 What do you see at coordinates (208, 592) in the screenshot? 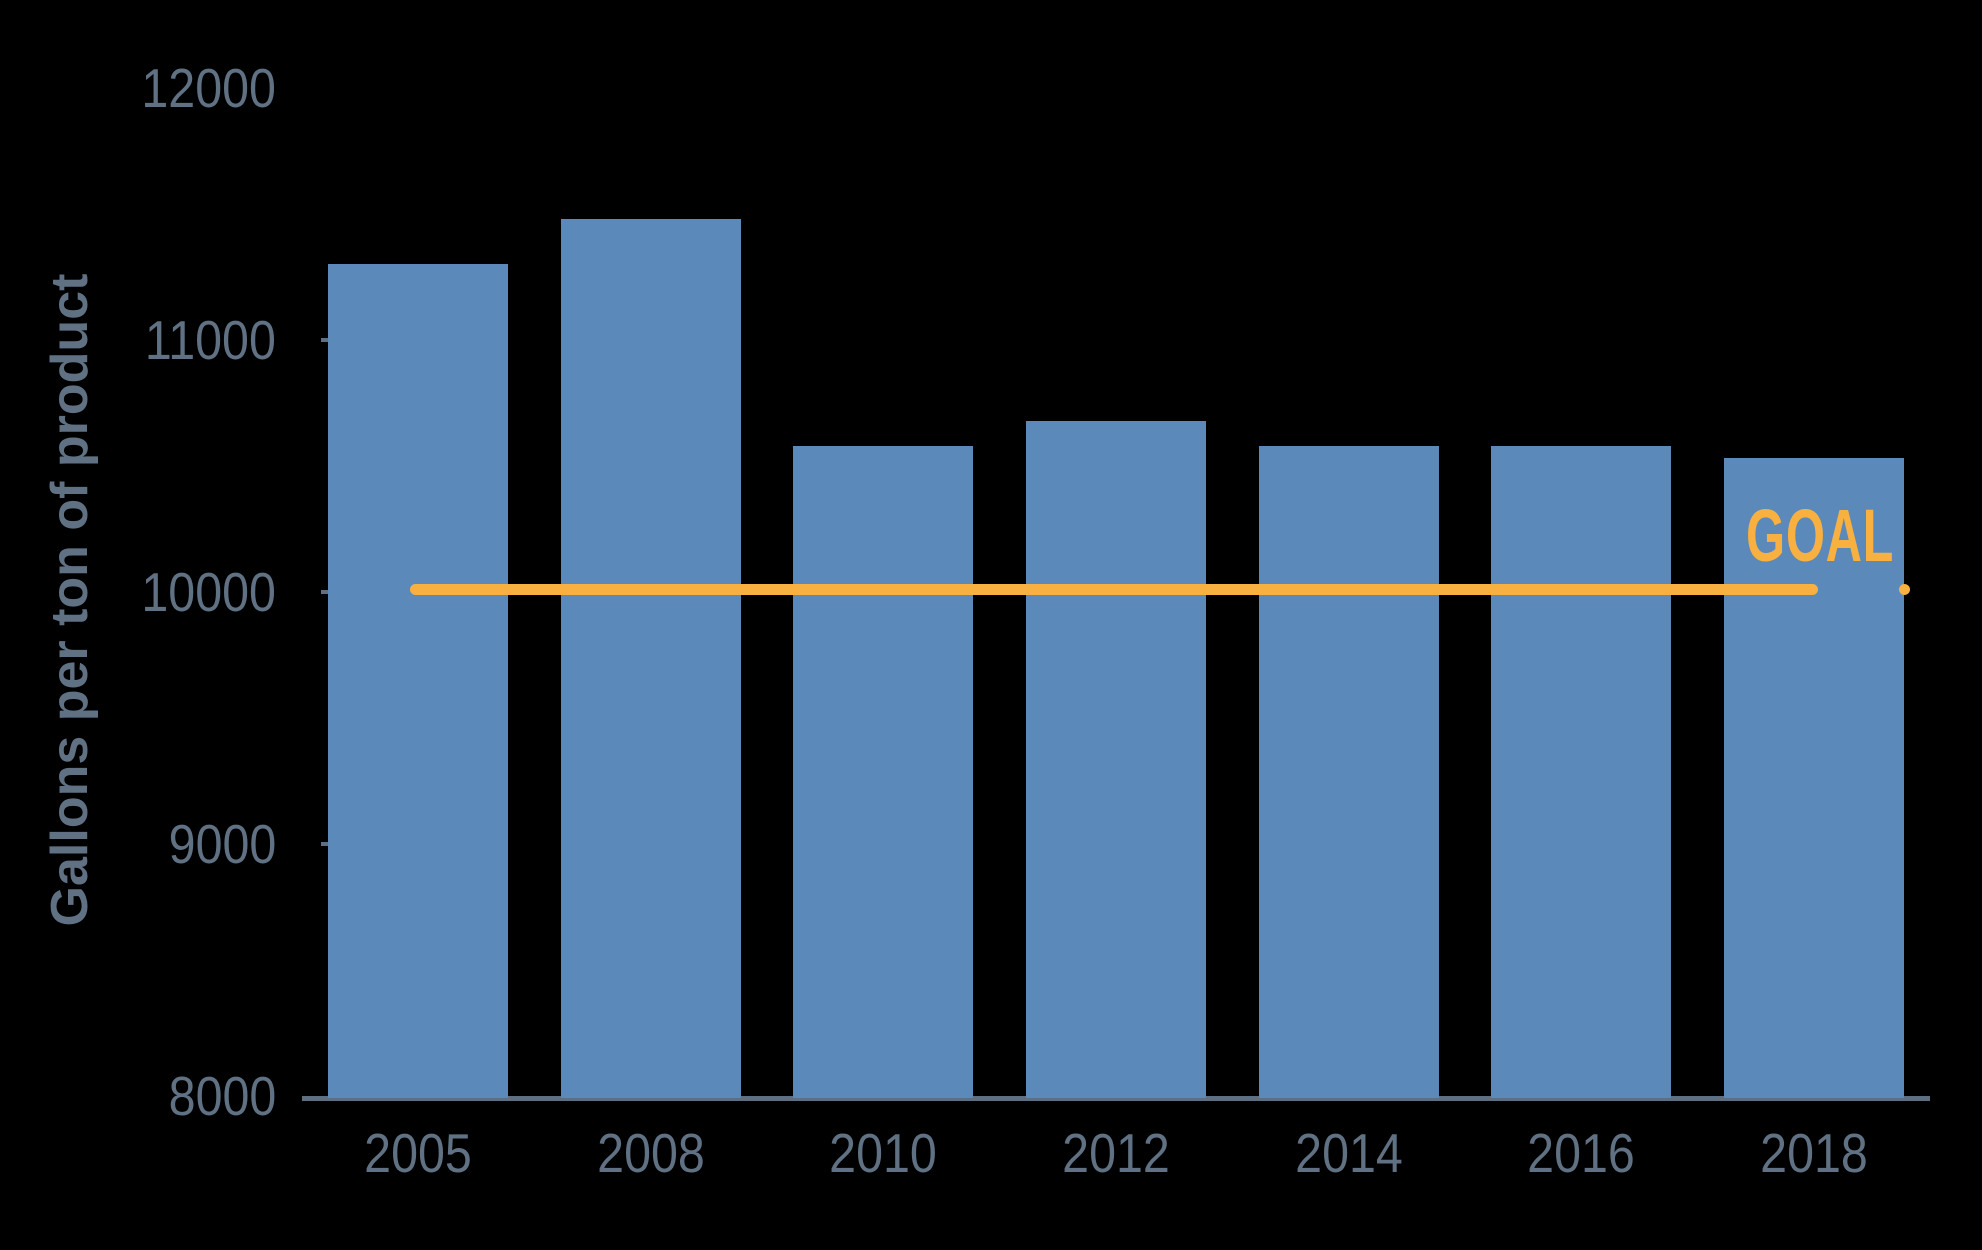
I see `y-tick-label-10000: 10000` at bounding box center [208, 592].